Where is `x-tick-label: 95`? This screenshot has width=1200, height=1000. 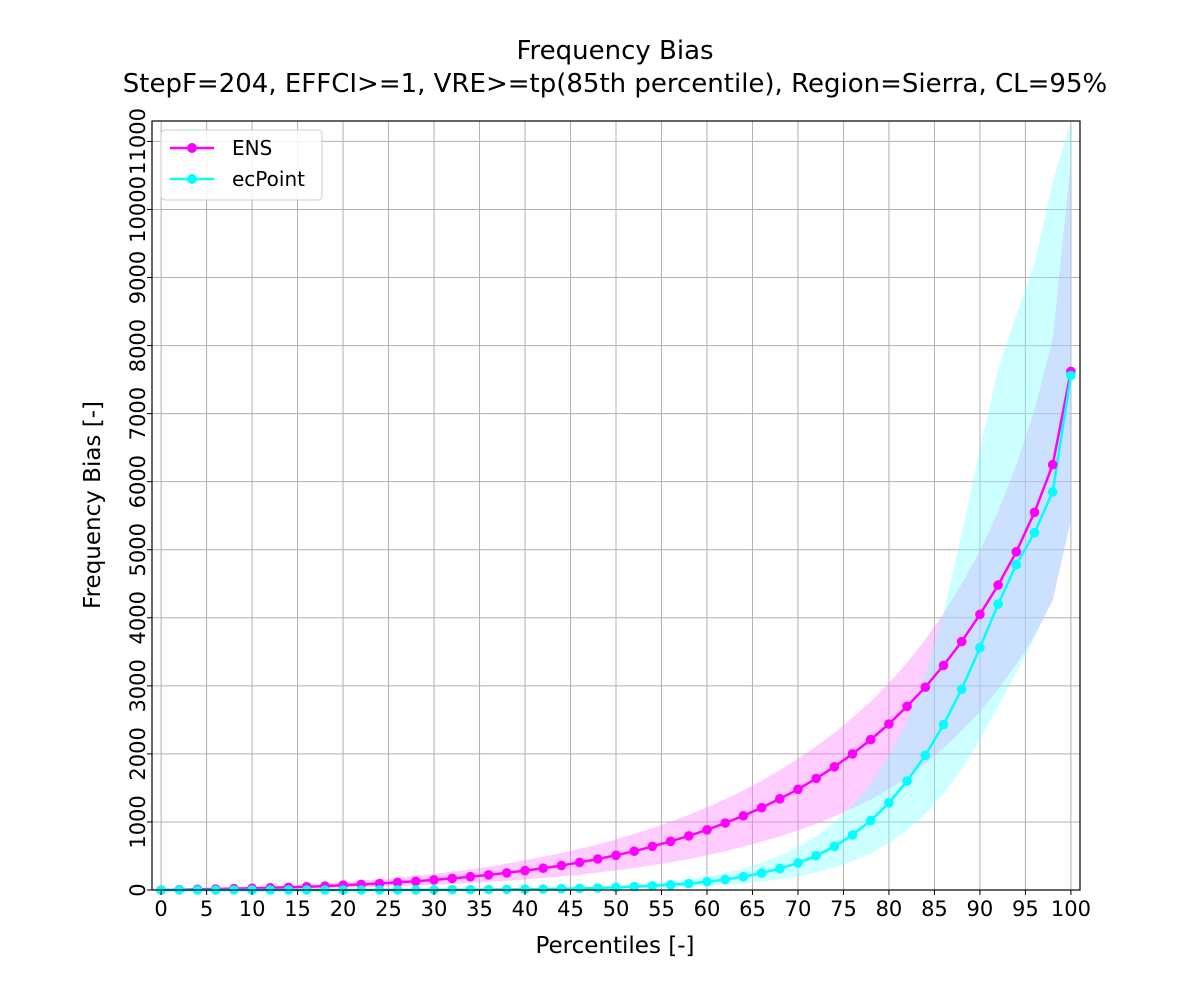 x-tick-label: 95 is located at coordinates (1025, 909).